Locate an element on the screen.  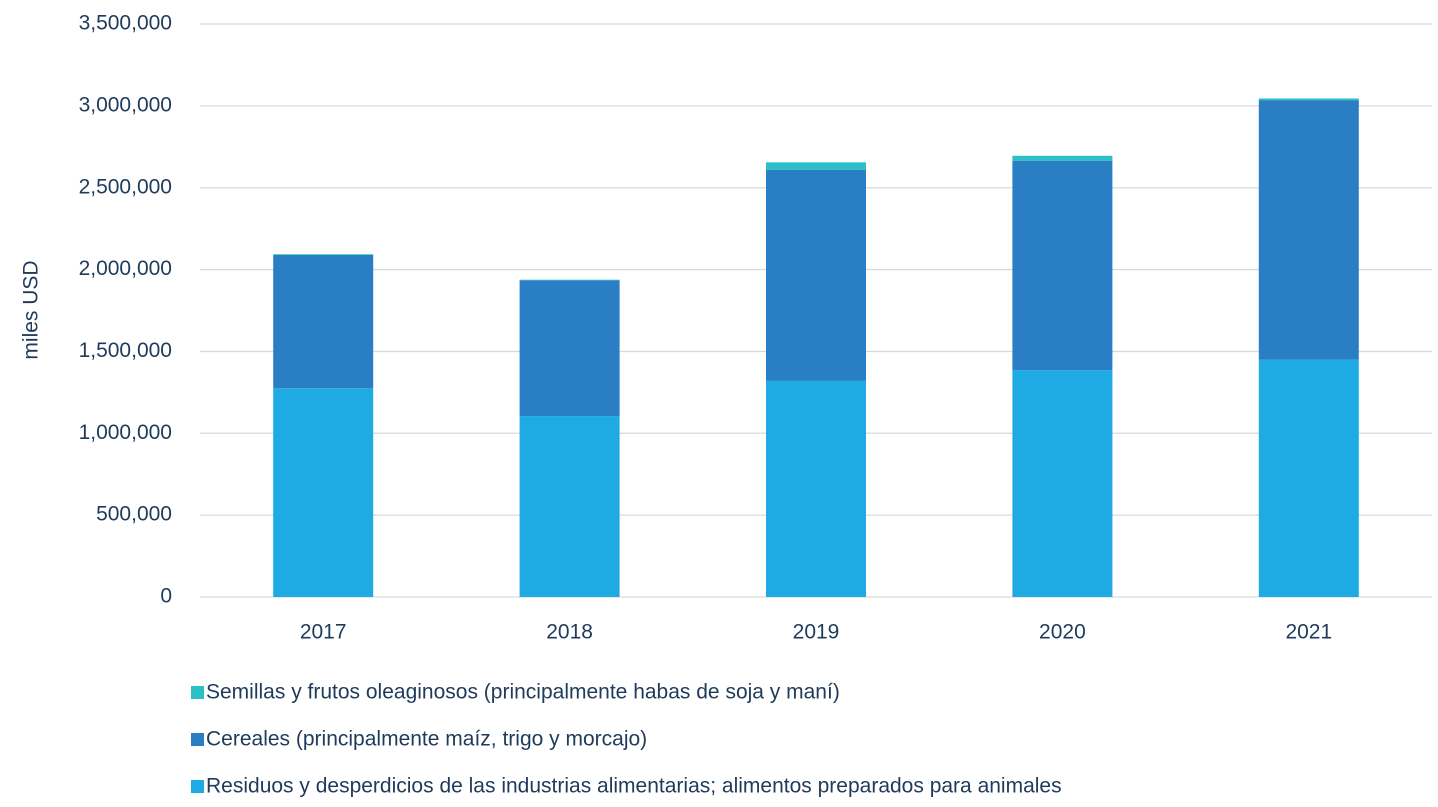
x-tick-label: 2020 is located at coordinates (1062, 632).